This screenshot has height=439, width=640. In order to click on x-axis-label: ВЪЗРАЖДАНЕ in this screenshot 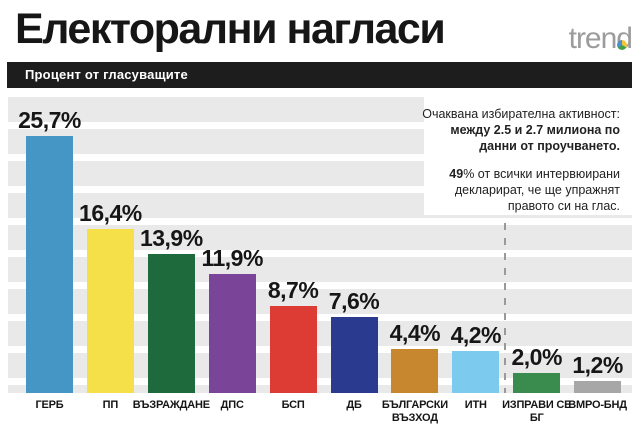, I will do `click(171, 405)`.